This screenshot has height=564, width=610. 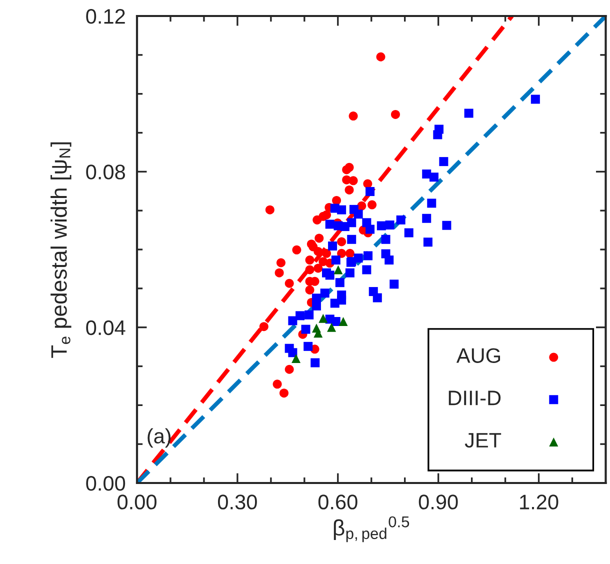 I want to click on x-tick-label: 0.60, so click(x=338, y=502).